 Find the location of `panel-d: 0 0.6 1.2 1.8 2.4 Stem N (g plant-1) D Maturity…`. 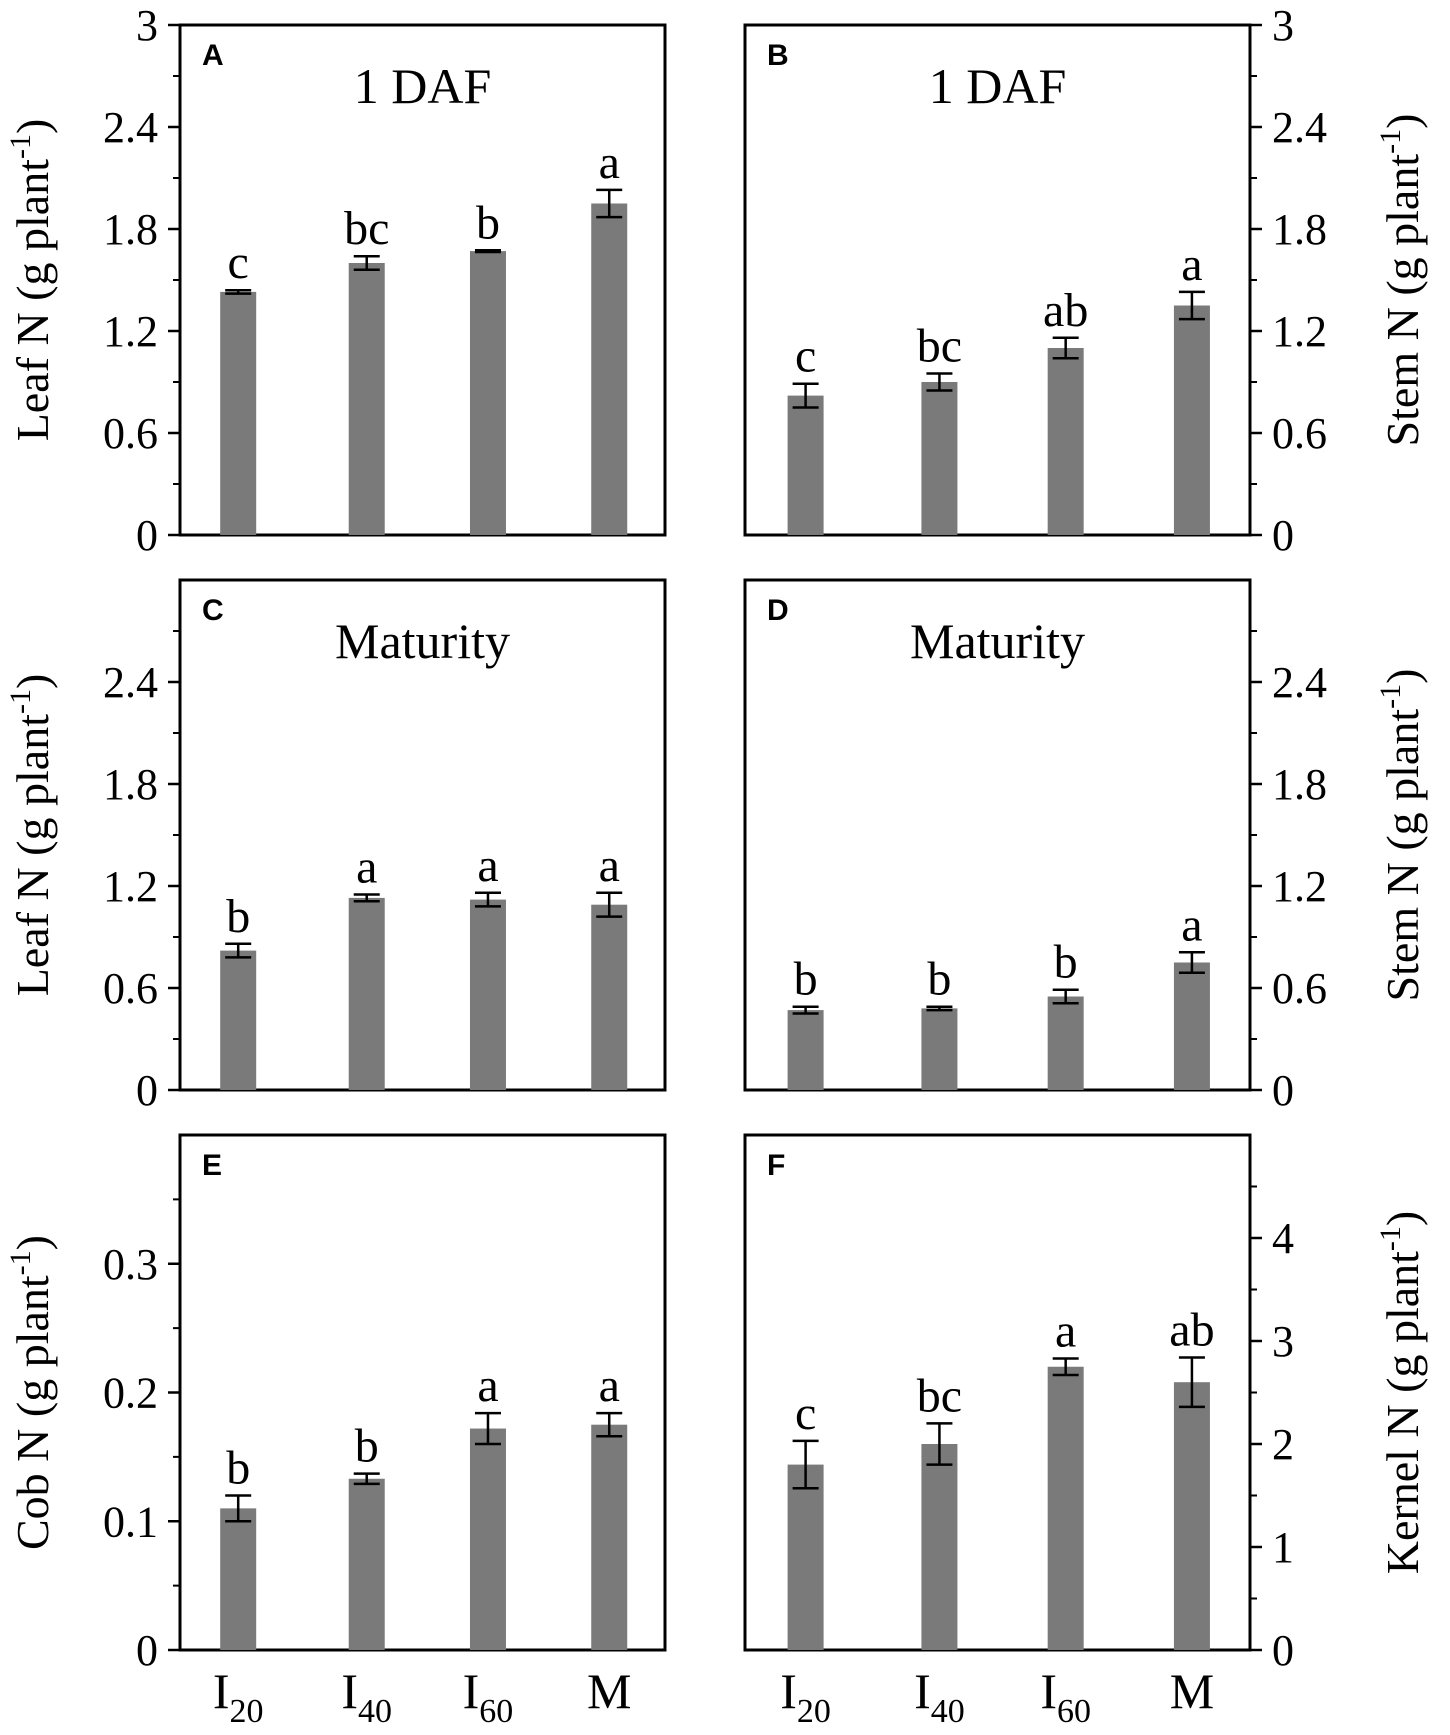

panel-d: 0 0.6 1.2 1.8 2.4 Stem N (g plant-1) D Maturity… is located at coordinates (1085, 846).